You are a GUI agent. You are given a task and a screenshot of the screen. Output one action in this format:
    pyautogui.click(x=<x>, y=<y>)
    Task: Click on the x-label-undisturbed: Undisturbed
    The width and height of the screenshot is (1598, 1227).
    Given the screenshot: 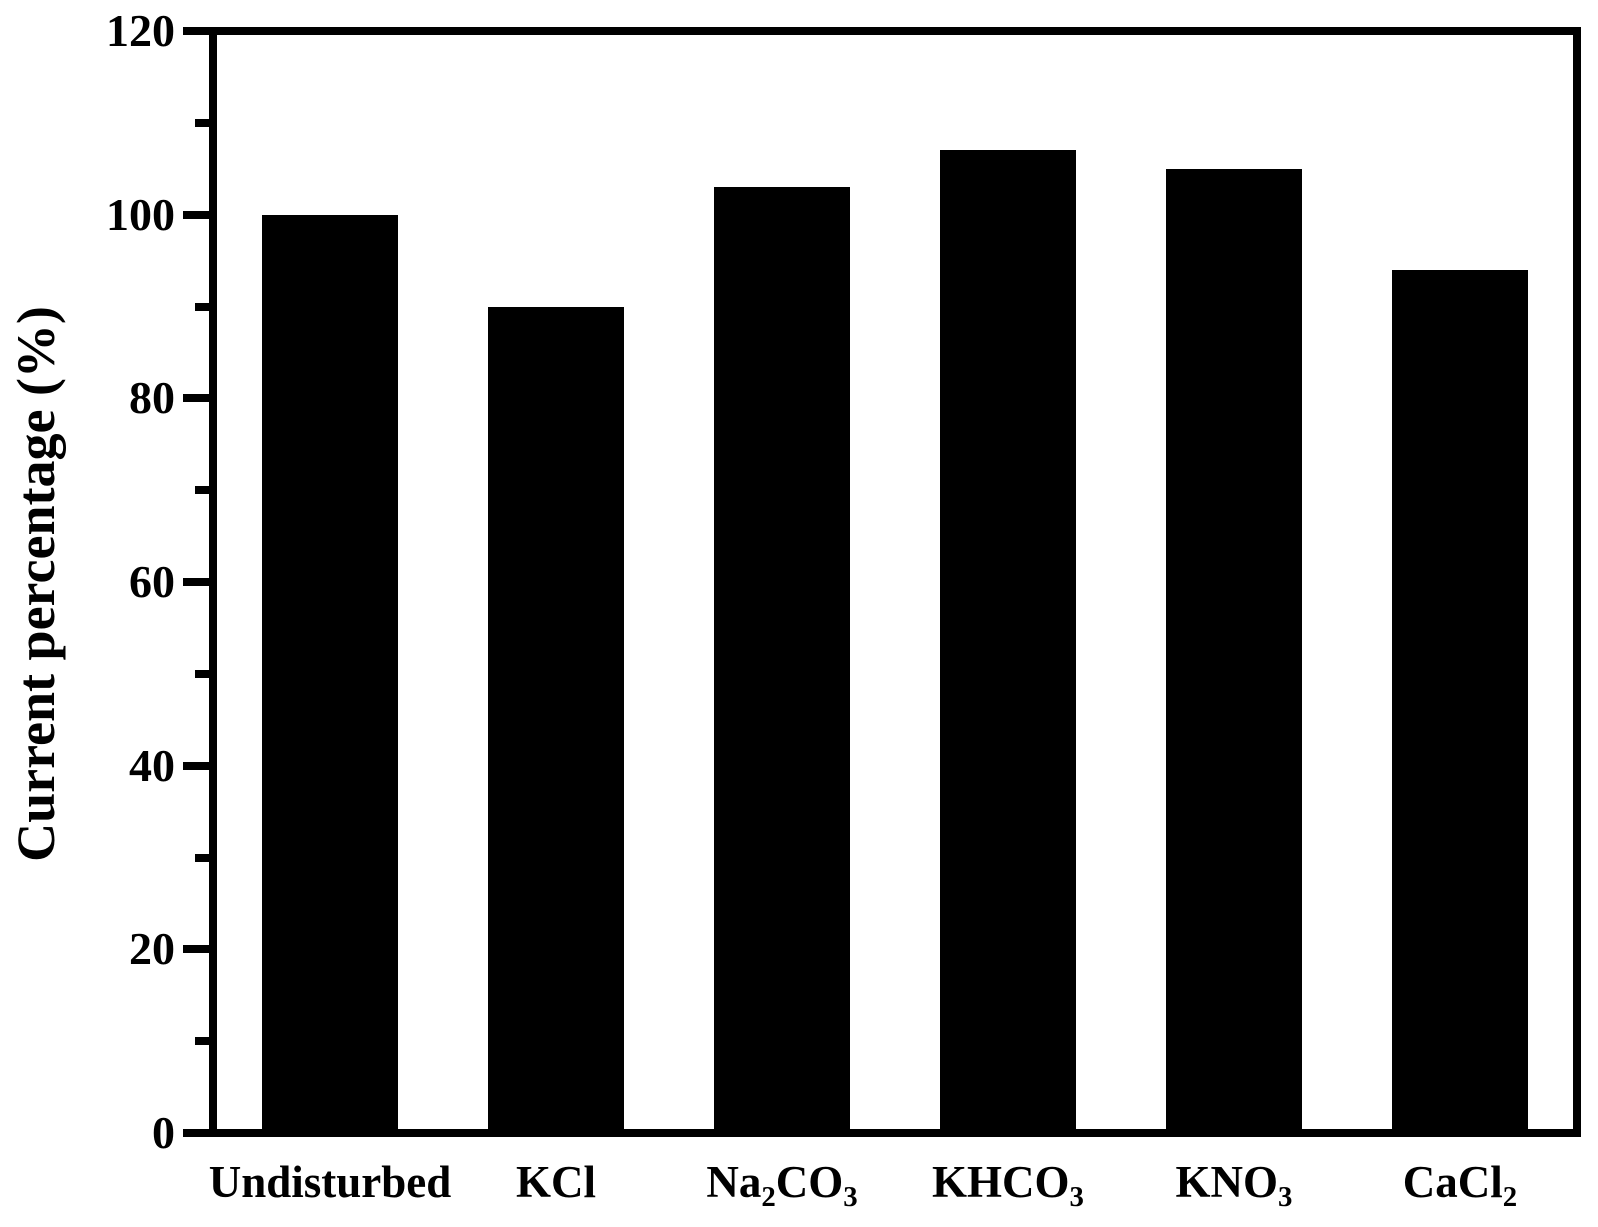 What is the action you would take?
    pyautogui.click(x=330, y=1182)
    